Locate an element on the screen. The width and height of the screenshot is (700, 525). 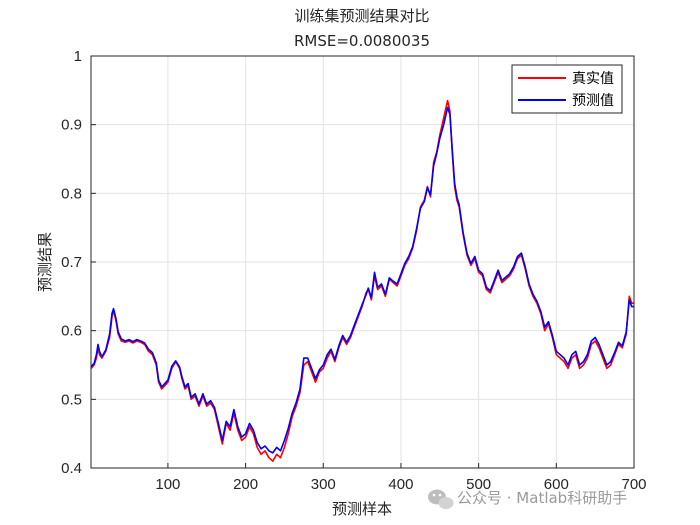
legend: 真实值 预测值 is located at coordinates (567, 89).